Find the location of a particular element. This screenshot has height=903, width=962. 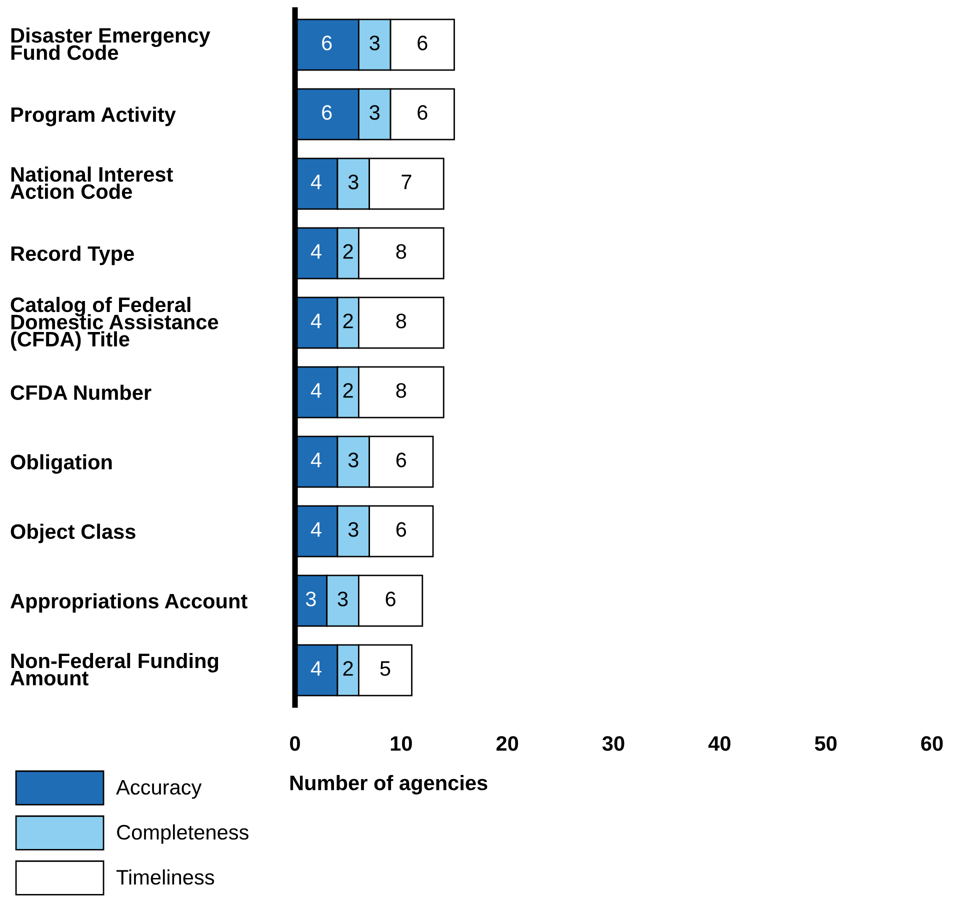

x-tick-label: 10 is located at coordinates (401, 743).